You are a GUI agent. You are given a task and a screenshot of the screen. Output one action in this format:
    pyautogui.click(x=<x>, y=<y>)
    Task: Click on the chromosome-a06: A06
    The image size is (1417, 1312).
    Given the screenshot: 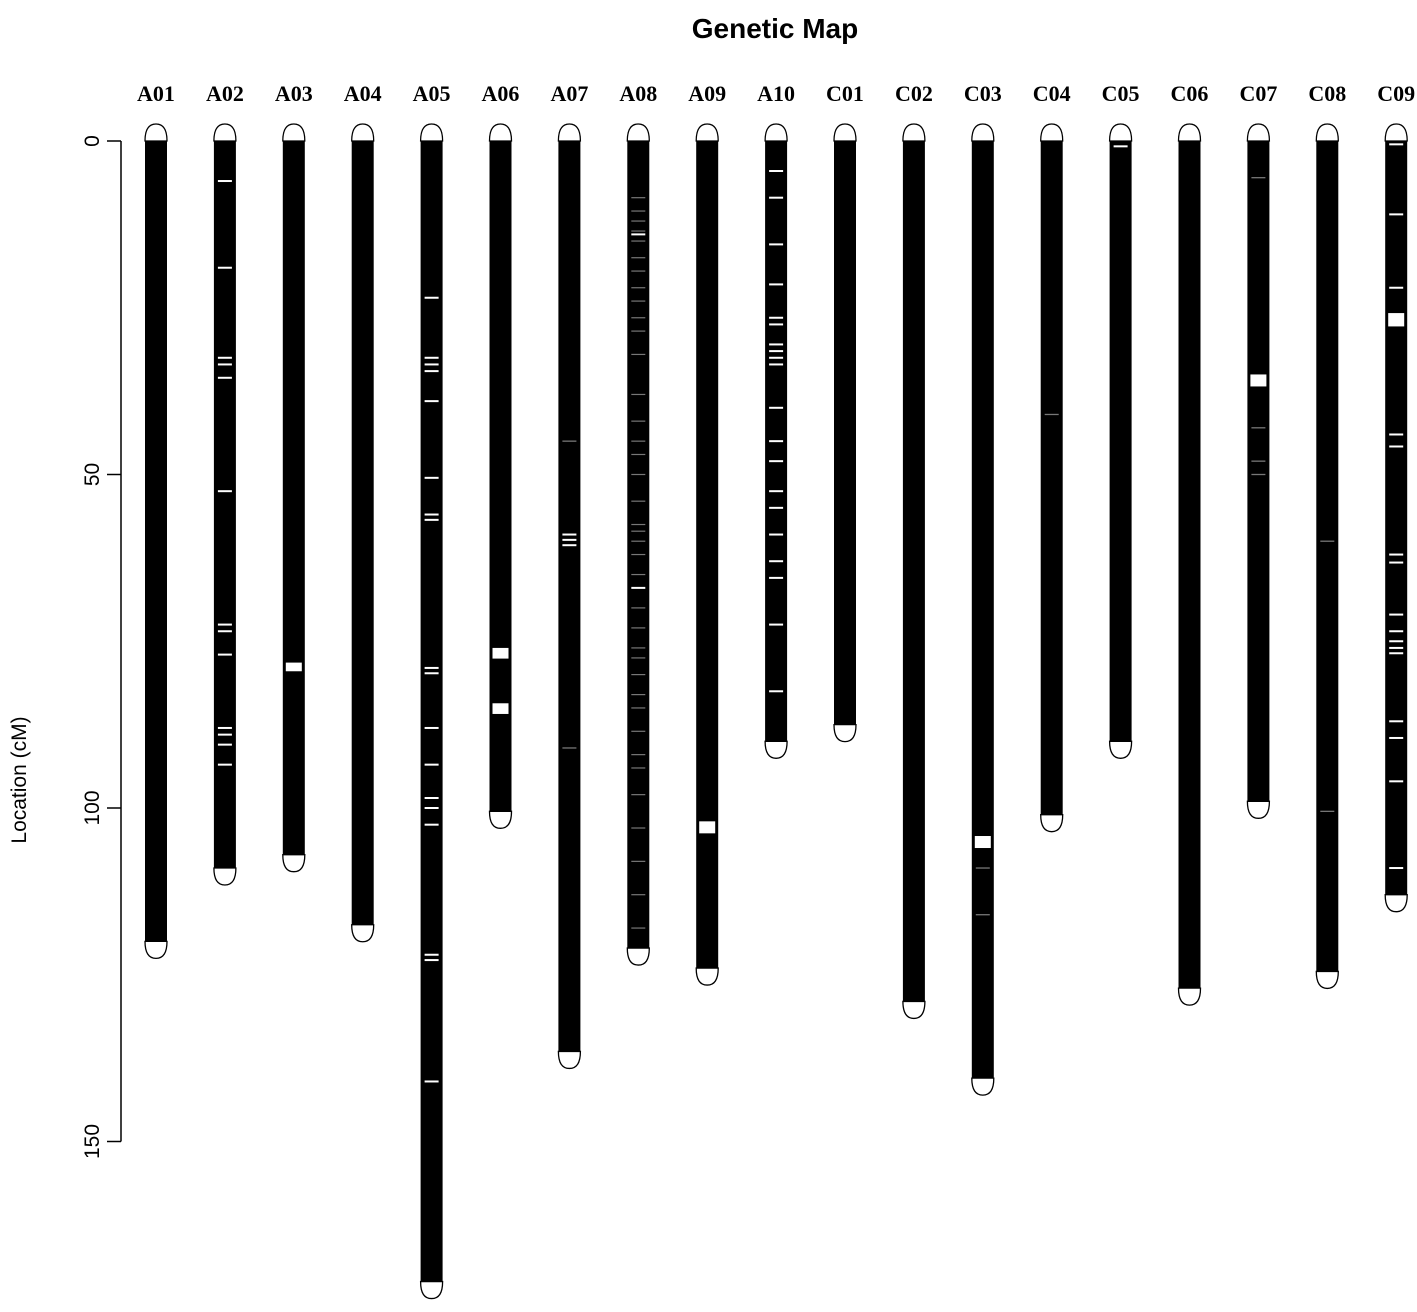 What is the action you would take?
    pyautogui.click(x=501, y=455)
    